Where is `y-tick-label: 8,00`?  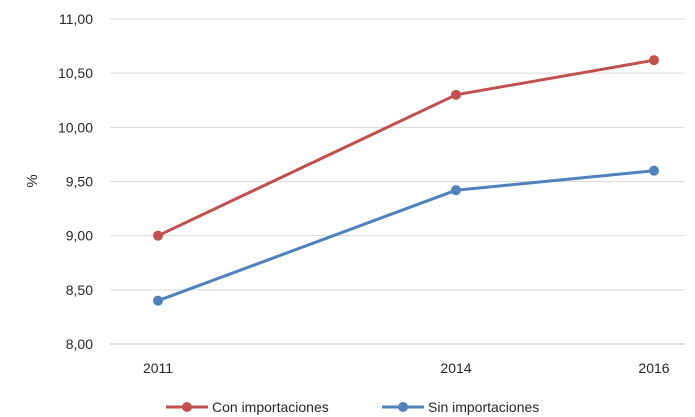 y-tick-label: 8,00 is located at coordinates (79, 344).